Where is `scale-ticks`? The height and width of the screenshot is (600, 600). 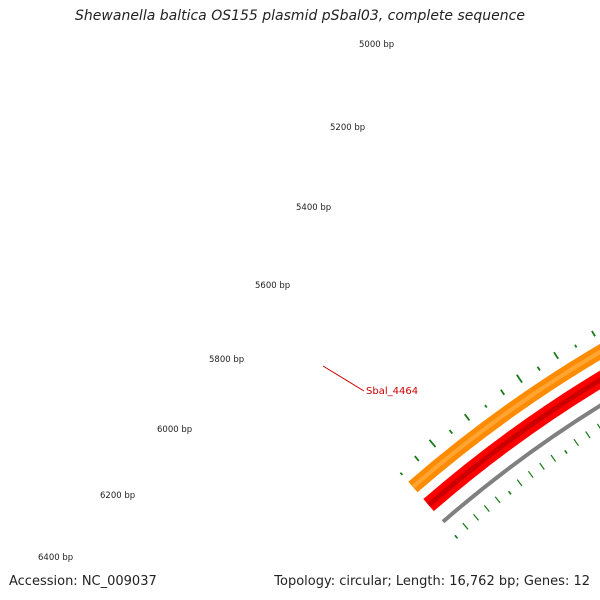
scale-ticks is located at coordinates (527, 481).